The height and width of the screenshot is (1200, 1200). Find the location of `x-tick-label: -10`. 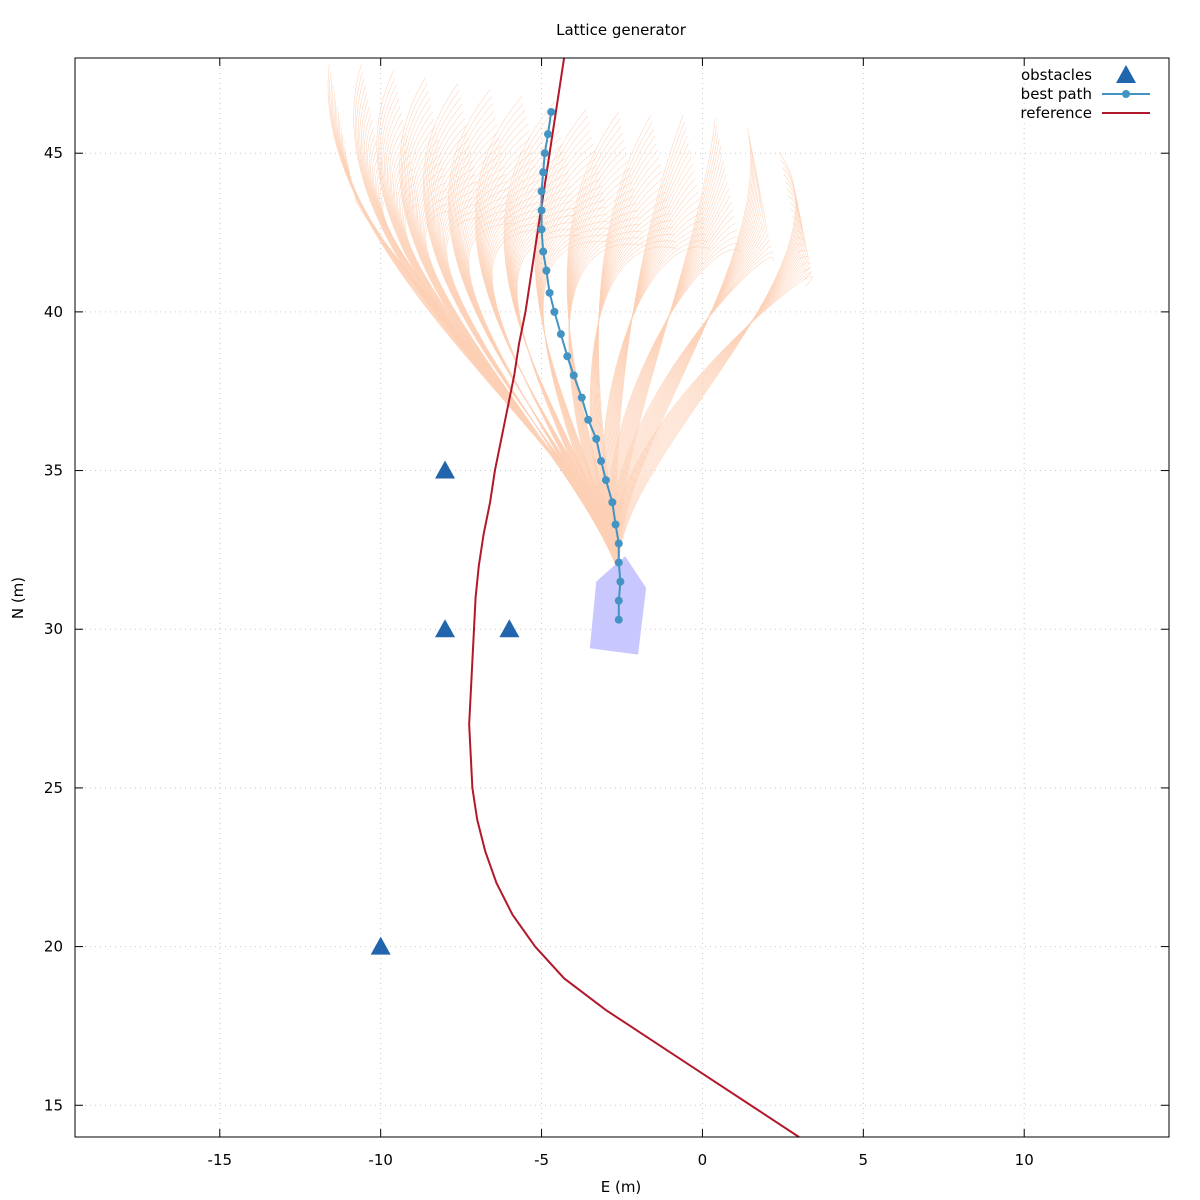

x-tick-label: -10 is located at coordinates (380, 1160).